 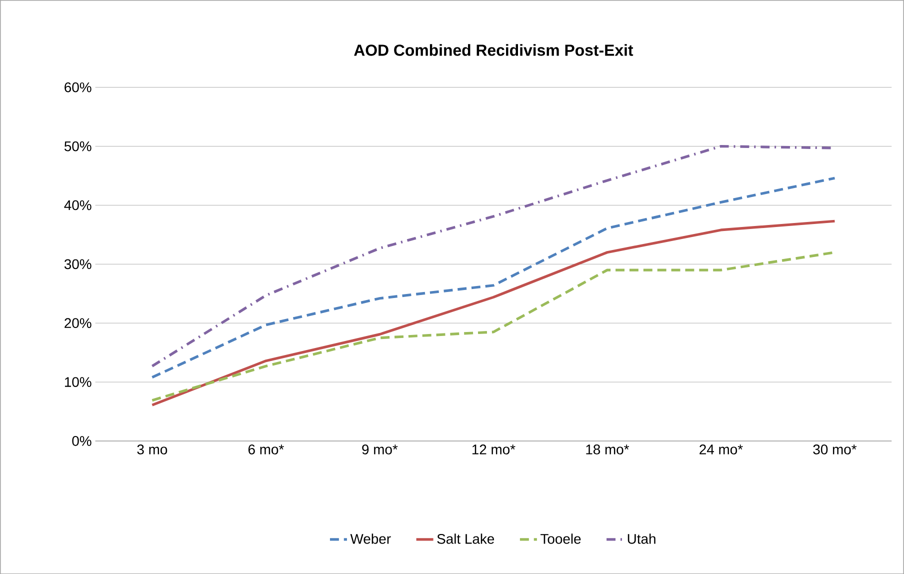 What do you see at coordinates (266, 449) in the screenshot?
I see `x-tick-label: 6 mo*` at bounding box center [266, 449].